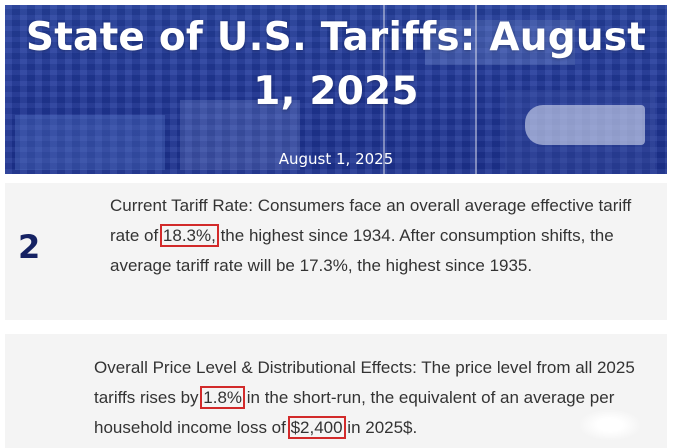 This screenshot has height=448, width=679. What do you see at coordinates (380, 427) in the screenshot?
I see `finding-text-part: in 2025$.` at bounding box center [380, 427].